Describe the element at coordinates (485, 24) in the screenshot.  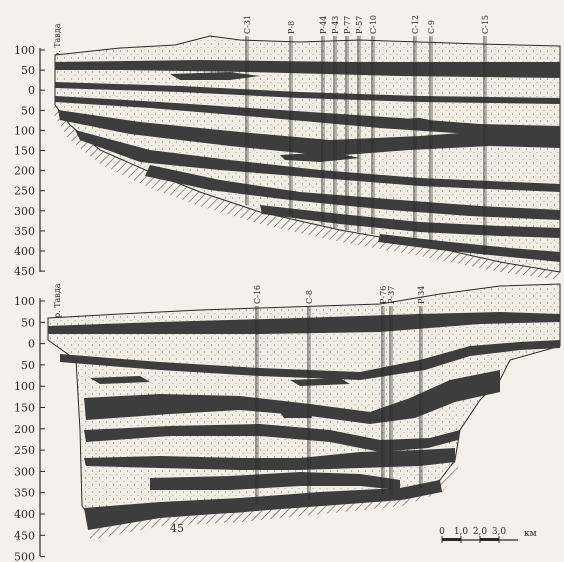
I see `top-well-label: С-15` at that location.